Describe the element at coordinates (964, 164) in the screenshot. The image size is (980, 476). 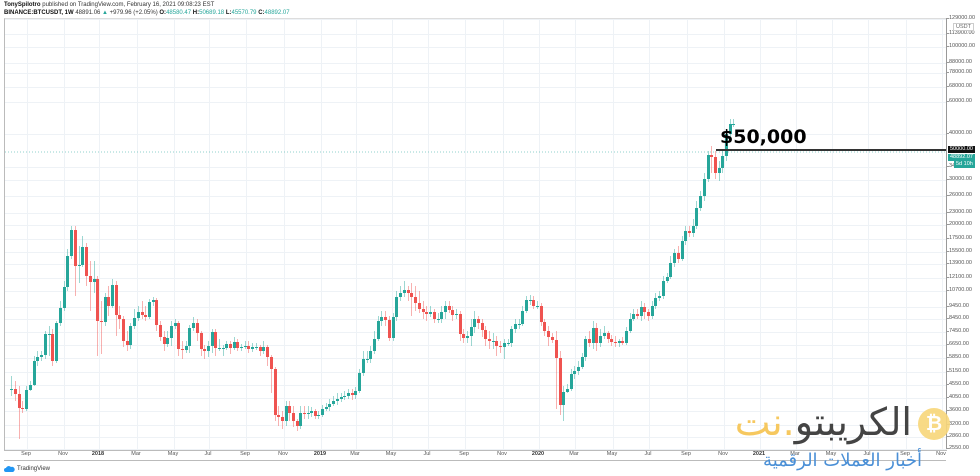
I see `bar-countdown-label: 5d 10h` at that location.